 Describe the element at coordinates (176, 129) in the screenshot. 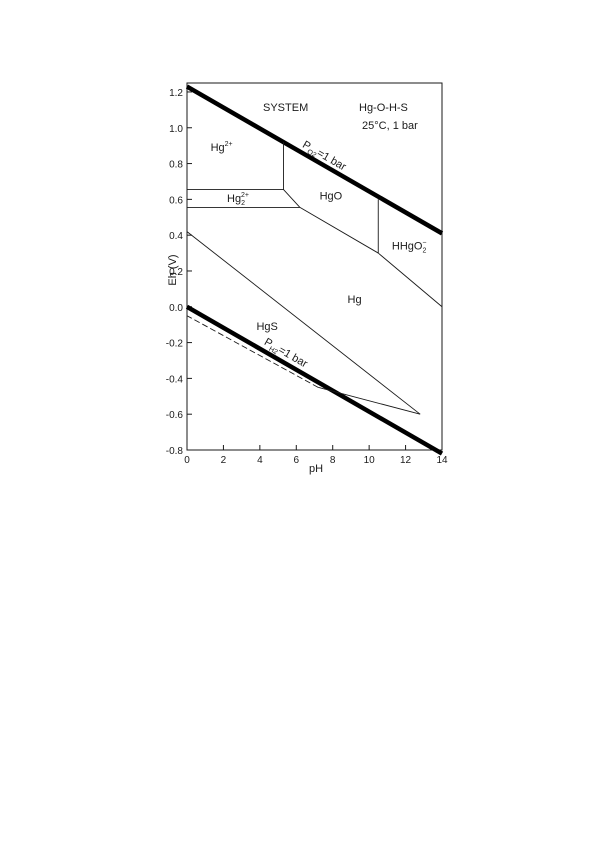

I see `y-tick-label-9: 1.0` at that location.